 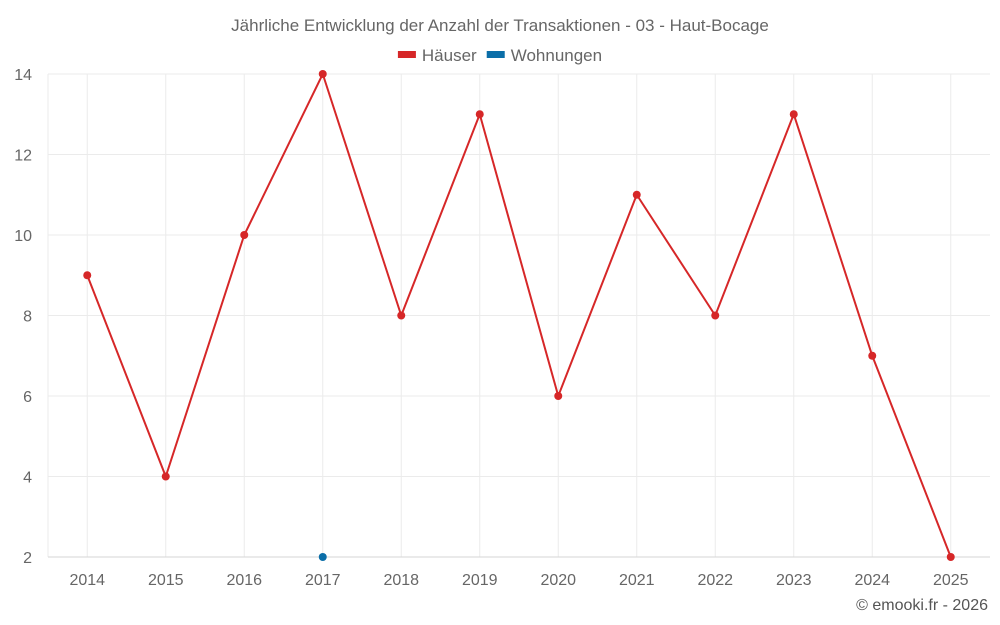 What do you see at coordinates (166, 580) in the screenshot?
I see `x-tick-label: 2015` at bounding box center [166, 580].